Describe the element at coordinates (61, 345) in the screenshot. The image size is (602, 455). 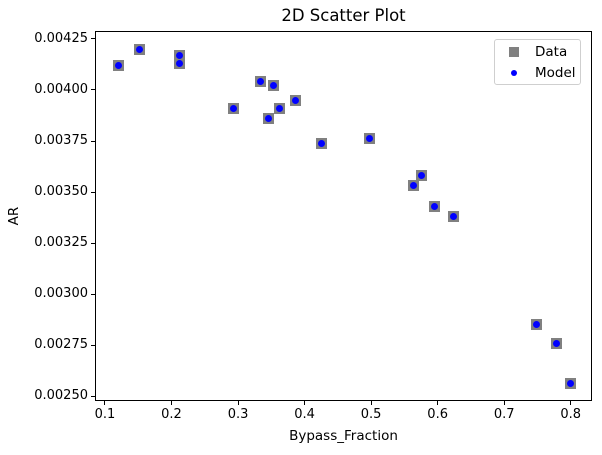
I see `y-tick-label: 0.00275` at that location.